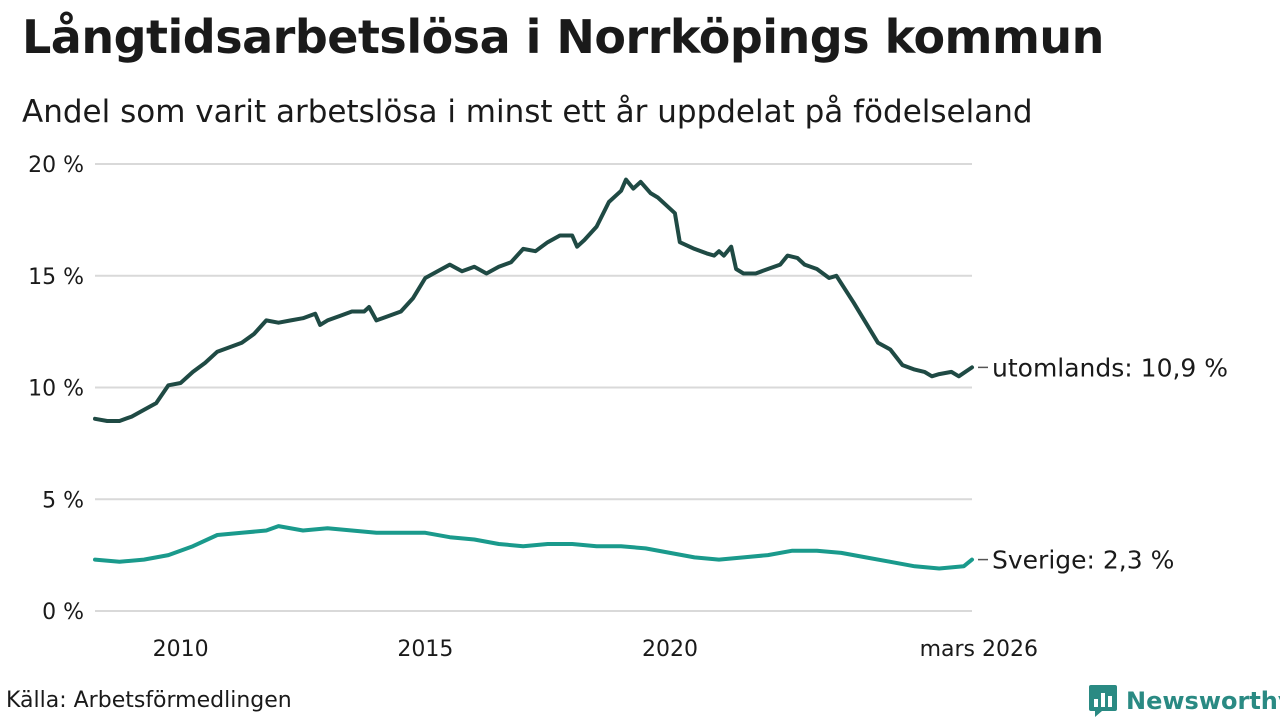 Image resolution: width=1280 pixels, height=720 pixels. What do you see at coordinates (181, 649) in the screenshot?
I see `x-tick-label: 2010` at bounding box center [181, 649].